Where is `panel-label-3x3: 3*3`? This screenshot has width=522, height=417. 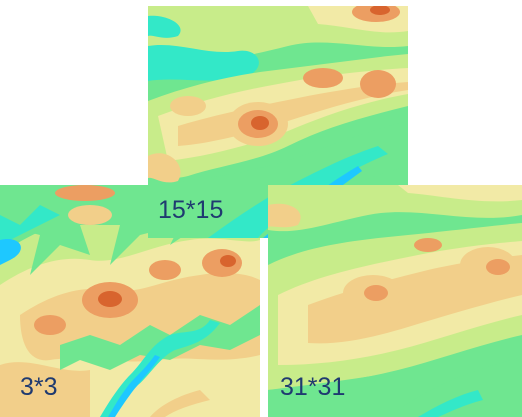
panel-label-3x3: 3*3 is located at coordinates (39, 387).